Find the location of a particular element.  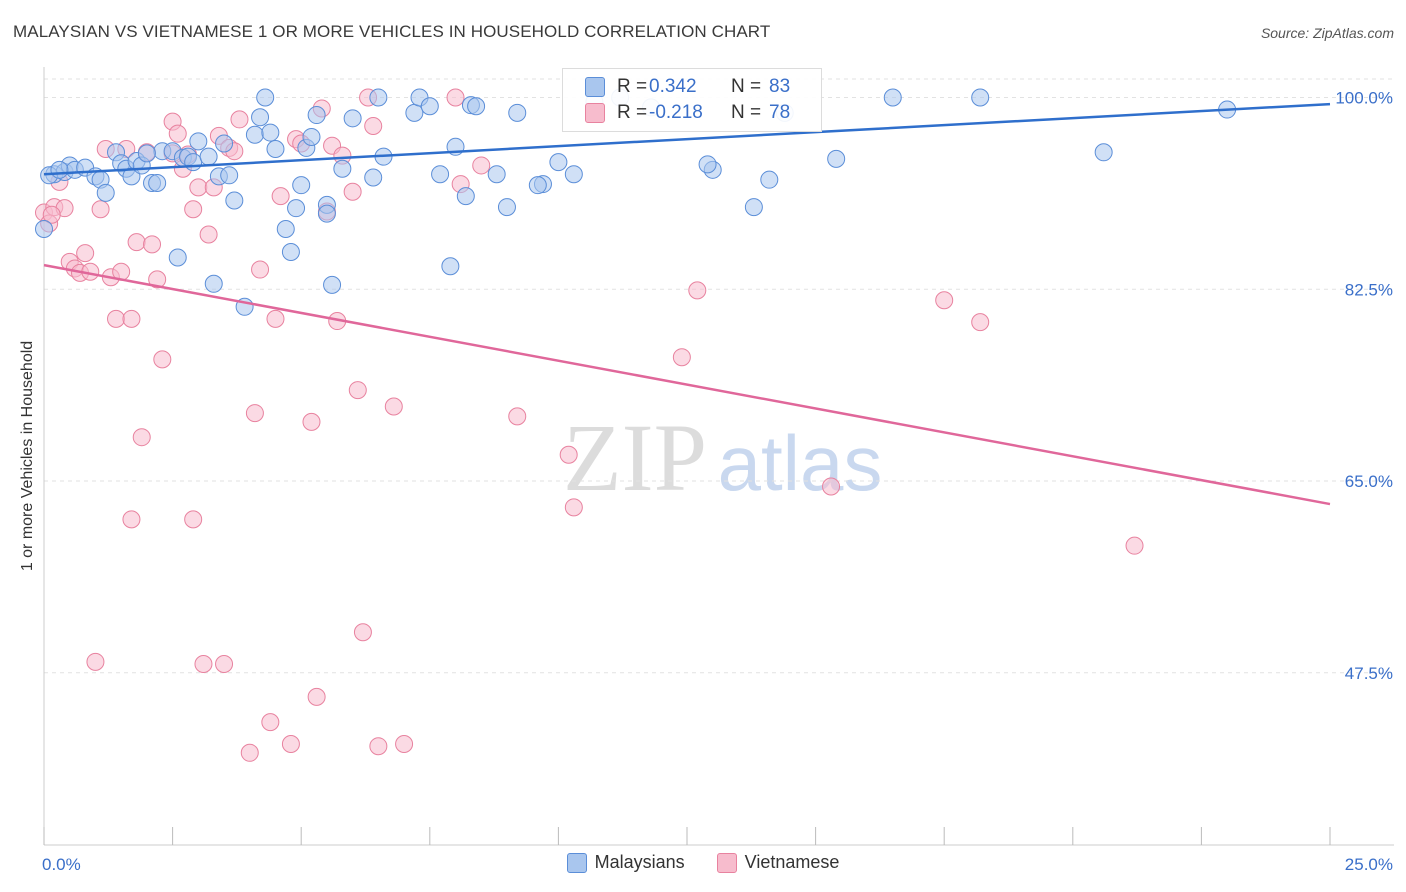

legend-item-malaysians: Malaysians is located at coordinates (625, 862).